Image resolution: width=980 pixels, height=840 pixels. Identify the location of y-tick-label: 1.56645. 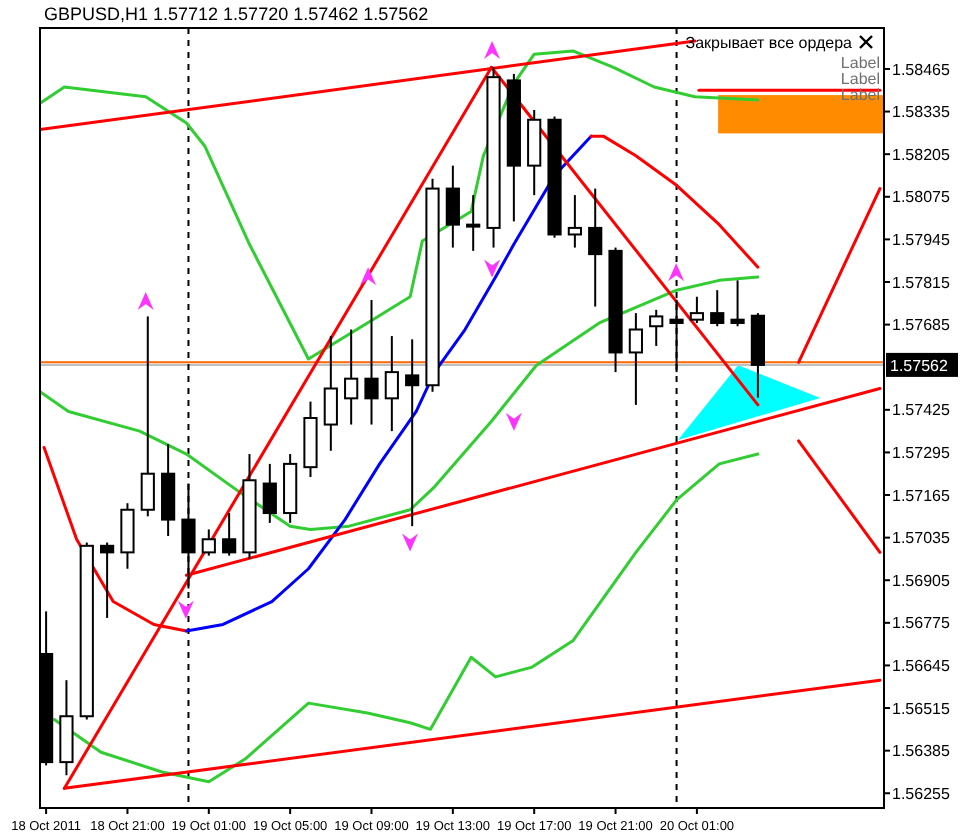
(921, 666).